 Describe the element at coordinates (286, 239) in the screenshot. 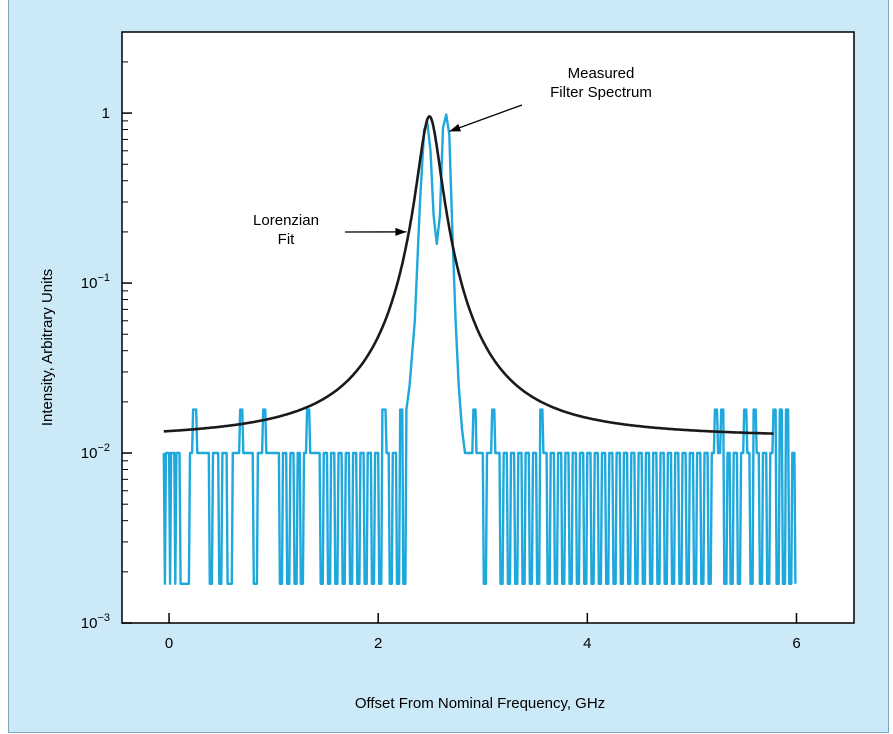

I see `fit-annotation-text: Fit` at that location.